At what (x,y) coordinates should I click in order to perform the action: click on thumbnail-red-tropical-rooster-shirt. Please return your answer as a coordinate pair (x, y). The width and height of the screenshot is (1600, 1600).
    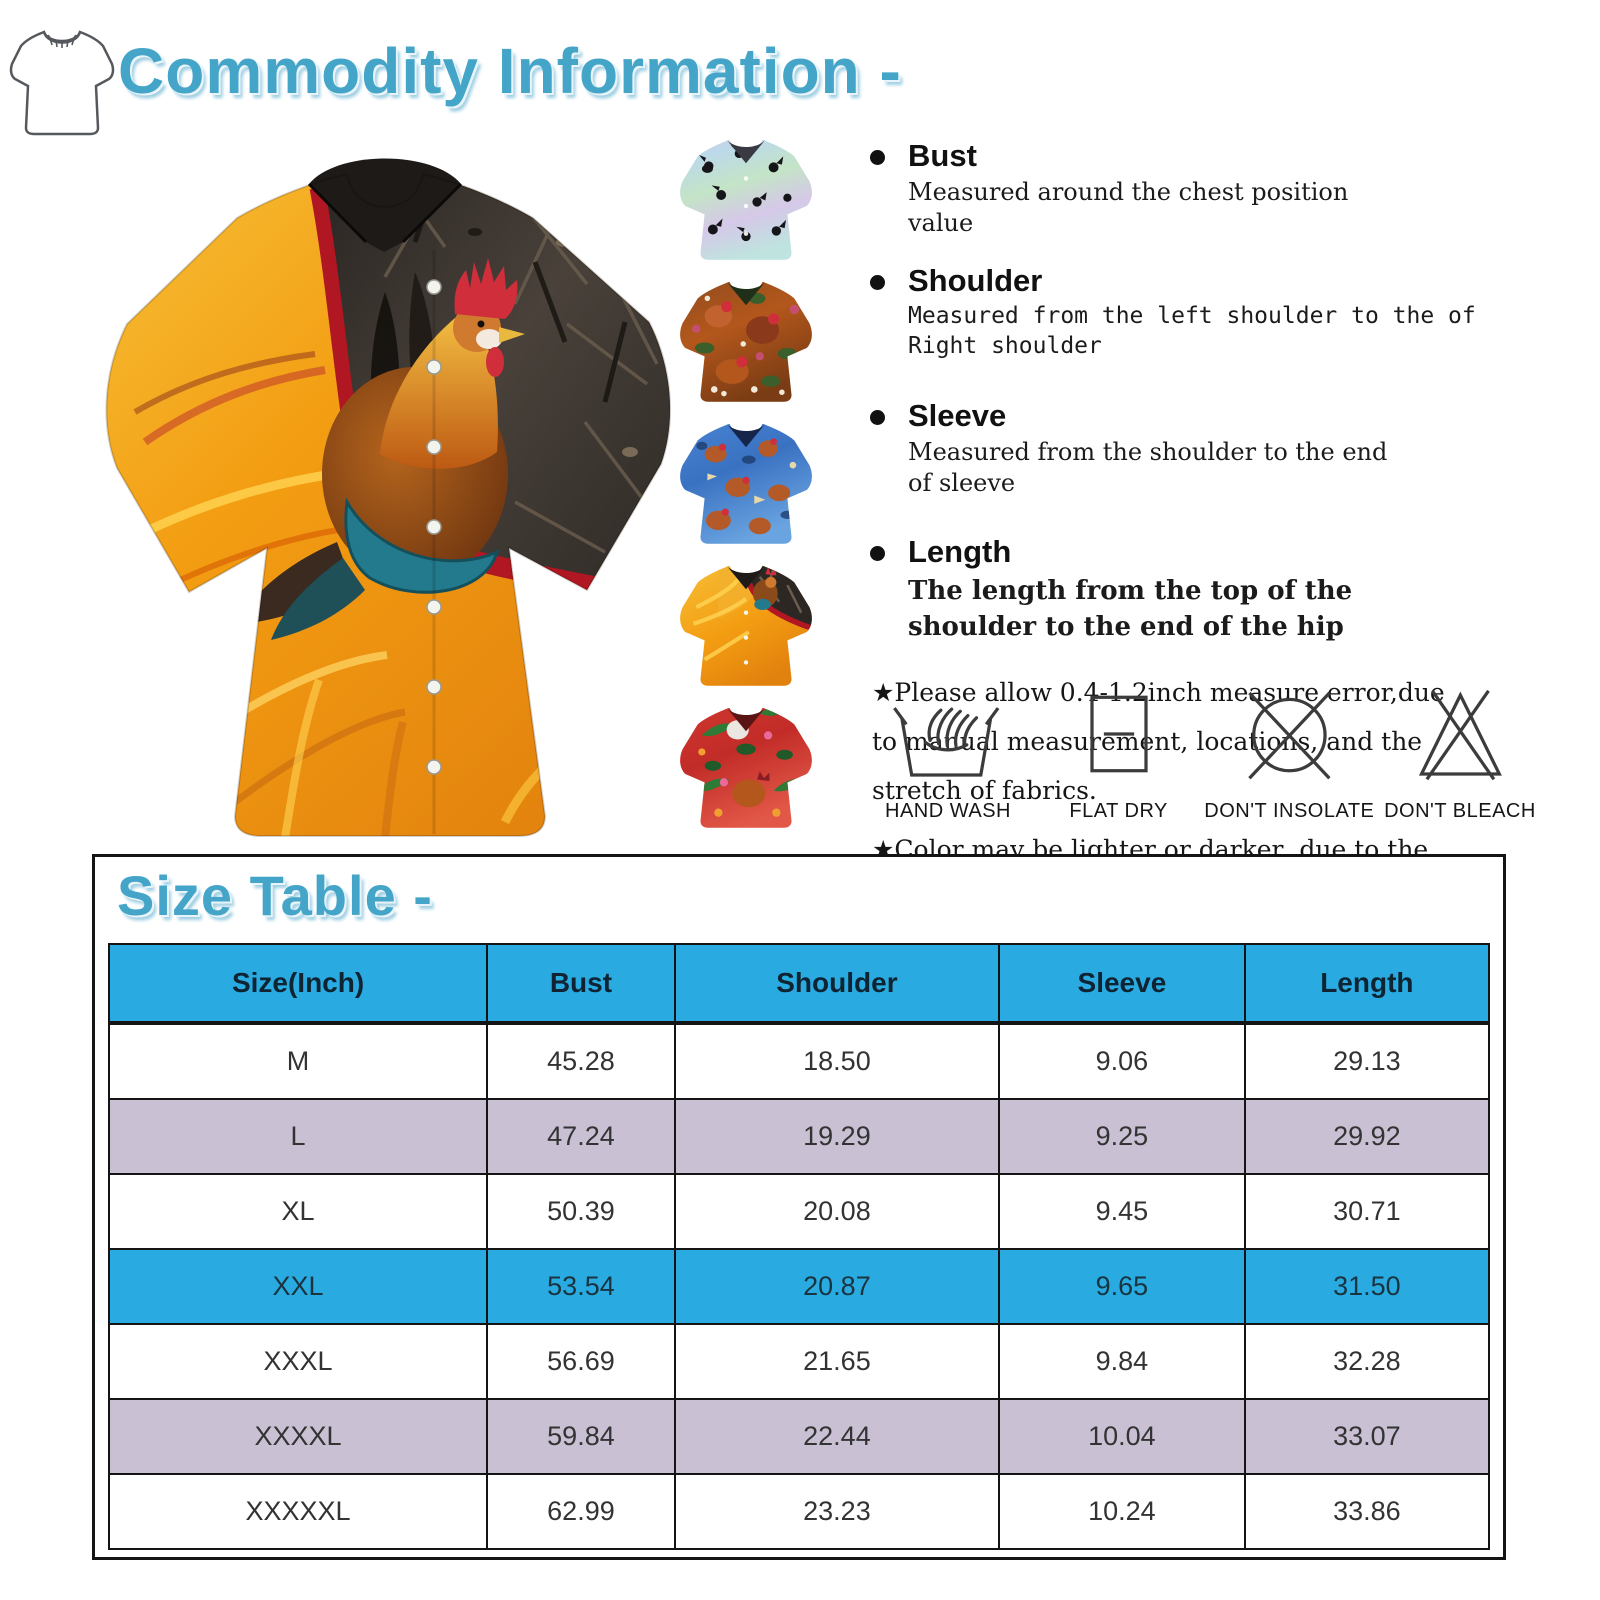
    Looking at the image, I should click on (746, 763).